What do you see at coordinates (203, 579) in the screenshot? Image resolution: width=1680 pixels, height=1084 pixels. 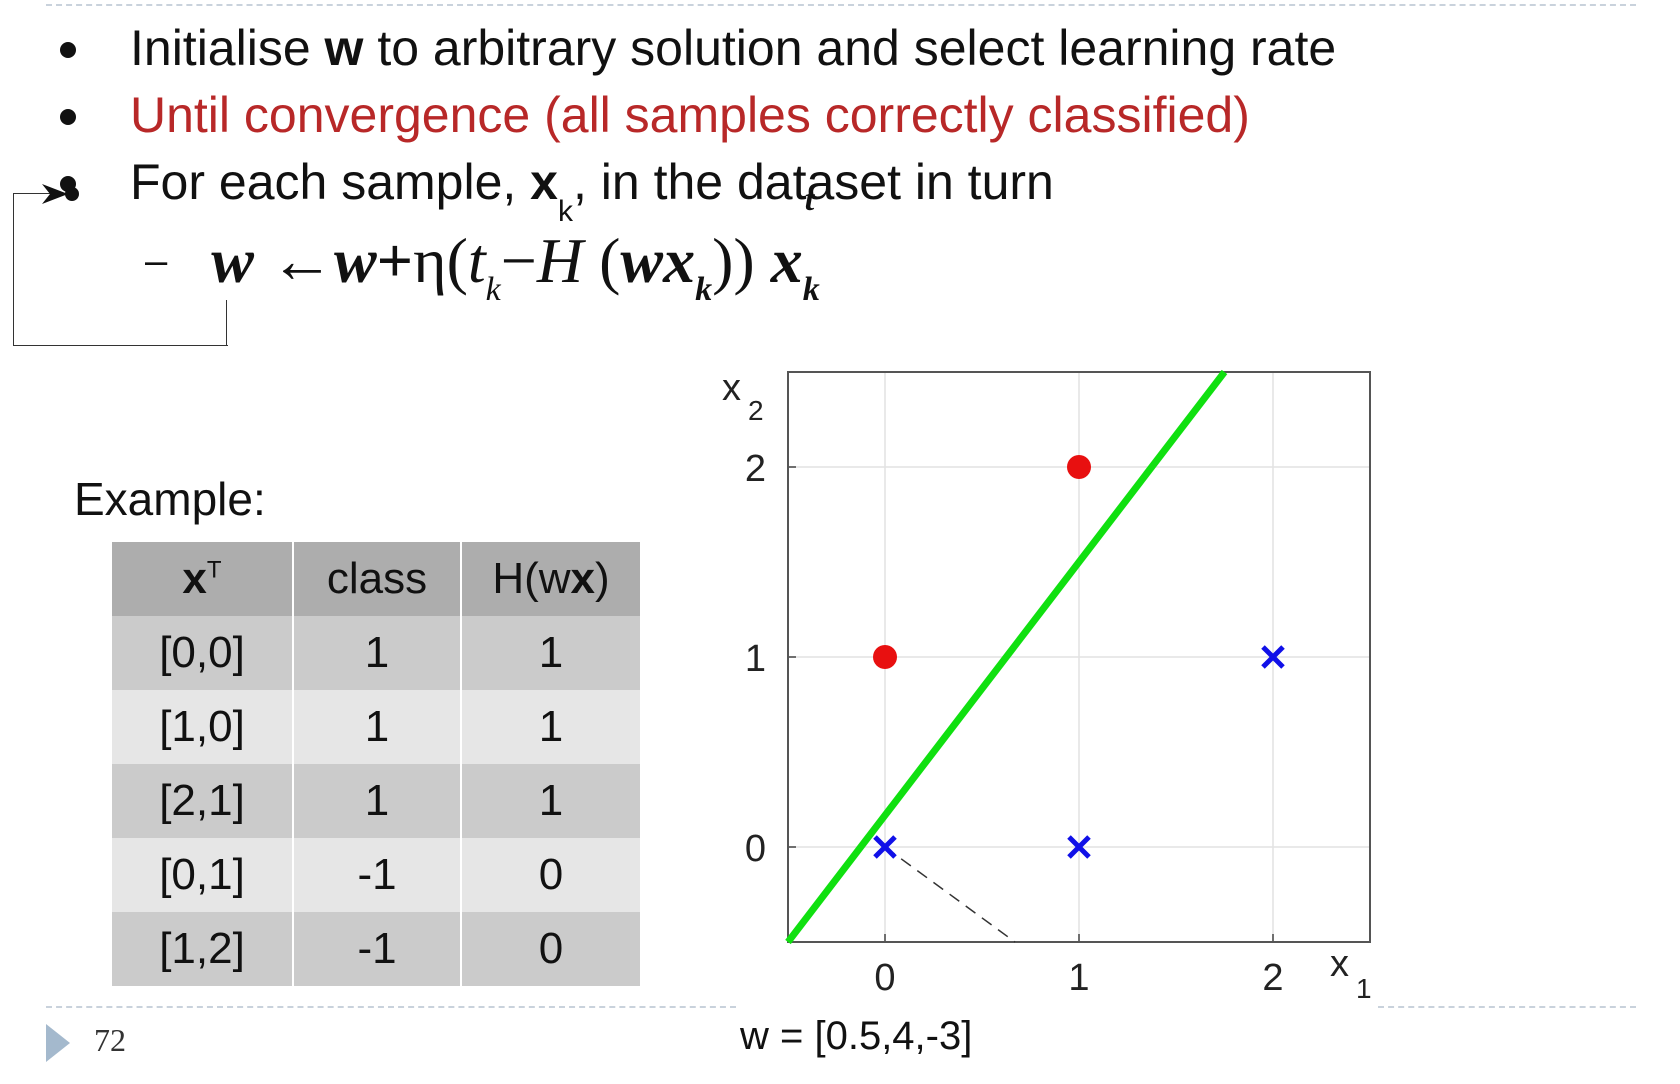 I see `header-x: xT` at bounding box center [203, 579].